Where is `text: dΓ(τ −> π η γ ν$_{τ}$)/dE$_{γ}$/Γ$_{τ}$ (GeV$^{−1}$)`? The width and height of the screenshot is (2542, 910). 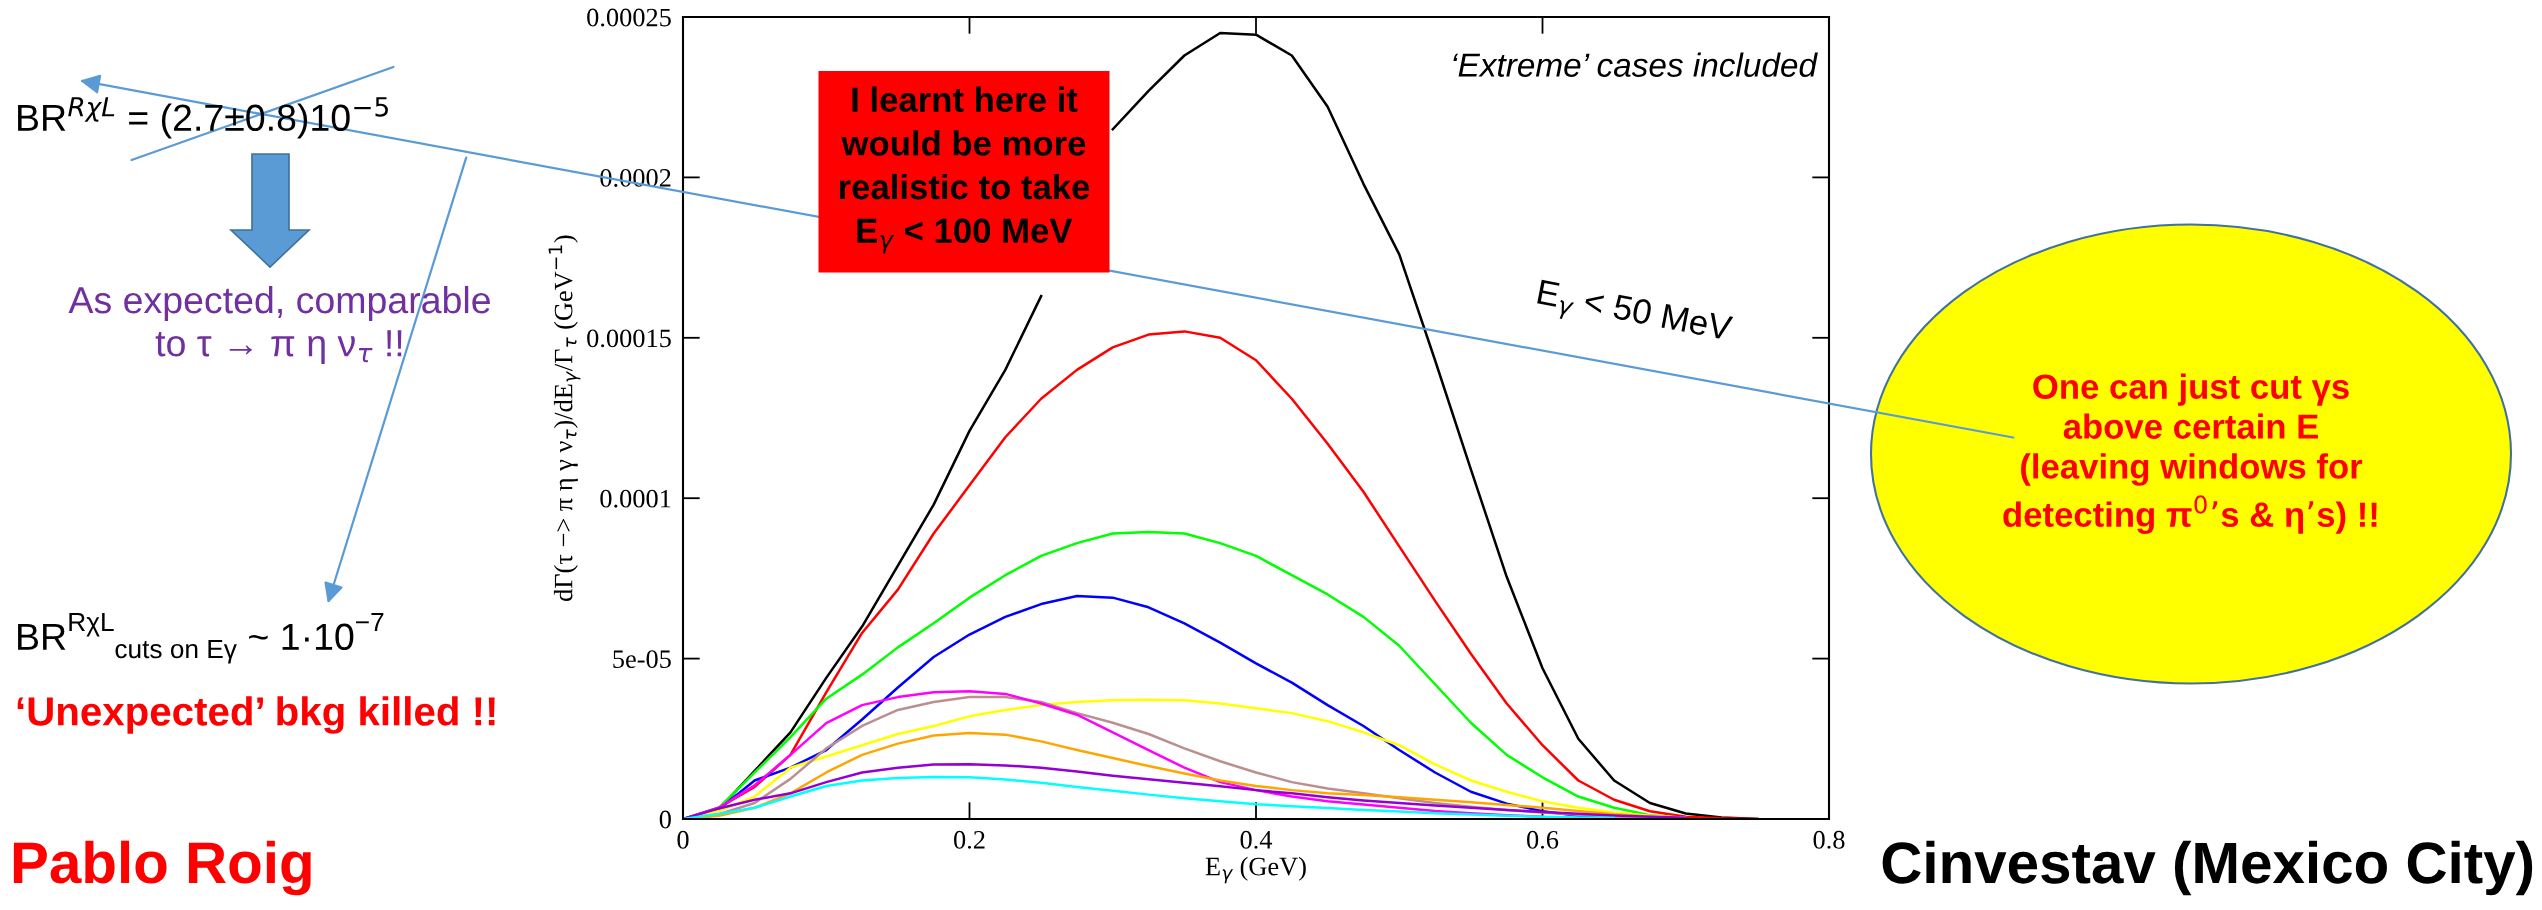 text: dΓ(τ −> π η γ ν$_{τ}$)/dE$_{γ}$/Γ$_{τ}$ (GeV$^{−1}$) is located at coordinates (564, 418).